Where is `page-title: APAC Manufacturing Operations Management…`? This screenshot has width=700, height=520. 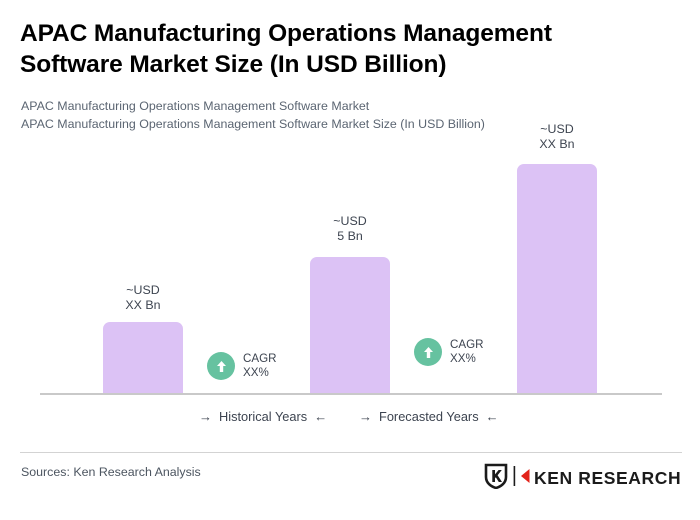 page-title: APAC Manufacturing Operations Management… is located at coordinates (286, 49).